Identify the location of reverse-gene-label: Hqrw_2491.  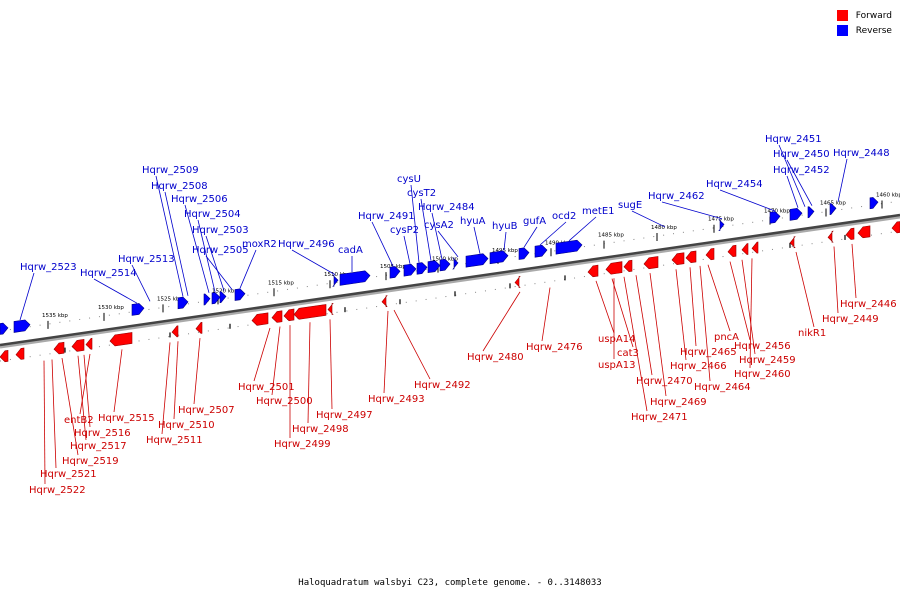
(386, 216).